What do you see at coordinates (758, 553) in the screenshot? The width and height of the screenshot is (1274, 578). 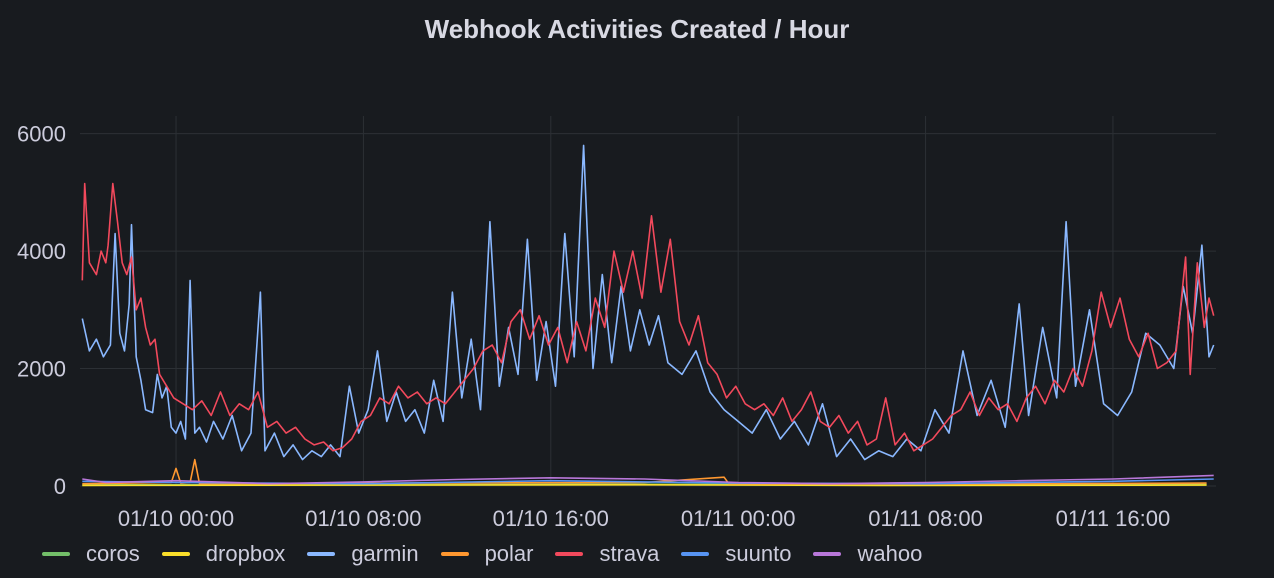 I see `legend-label: suunto` at bounding box center [758, 553].